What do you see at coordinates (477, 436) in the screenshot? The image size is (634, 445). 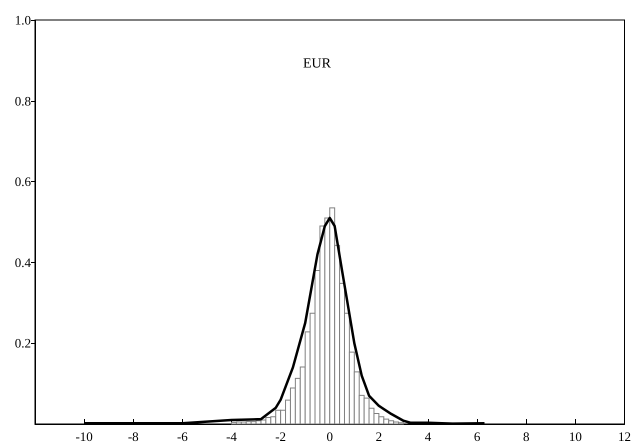 I see `x-tick-label: 6` at bounding box center [477, 436].